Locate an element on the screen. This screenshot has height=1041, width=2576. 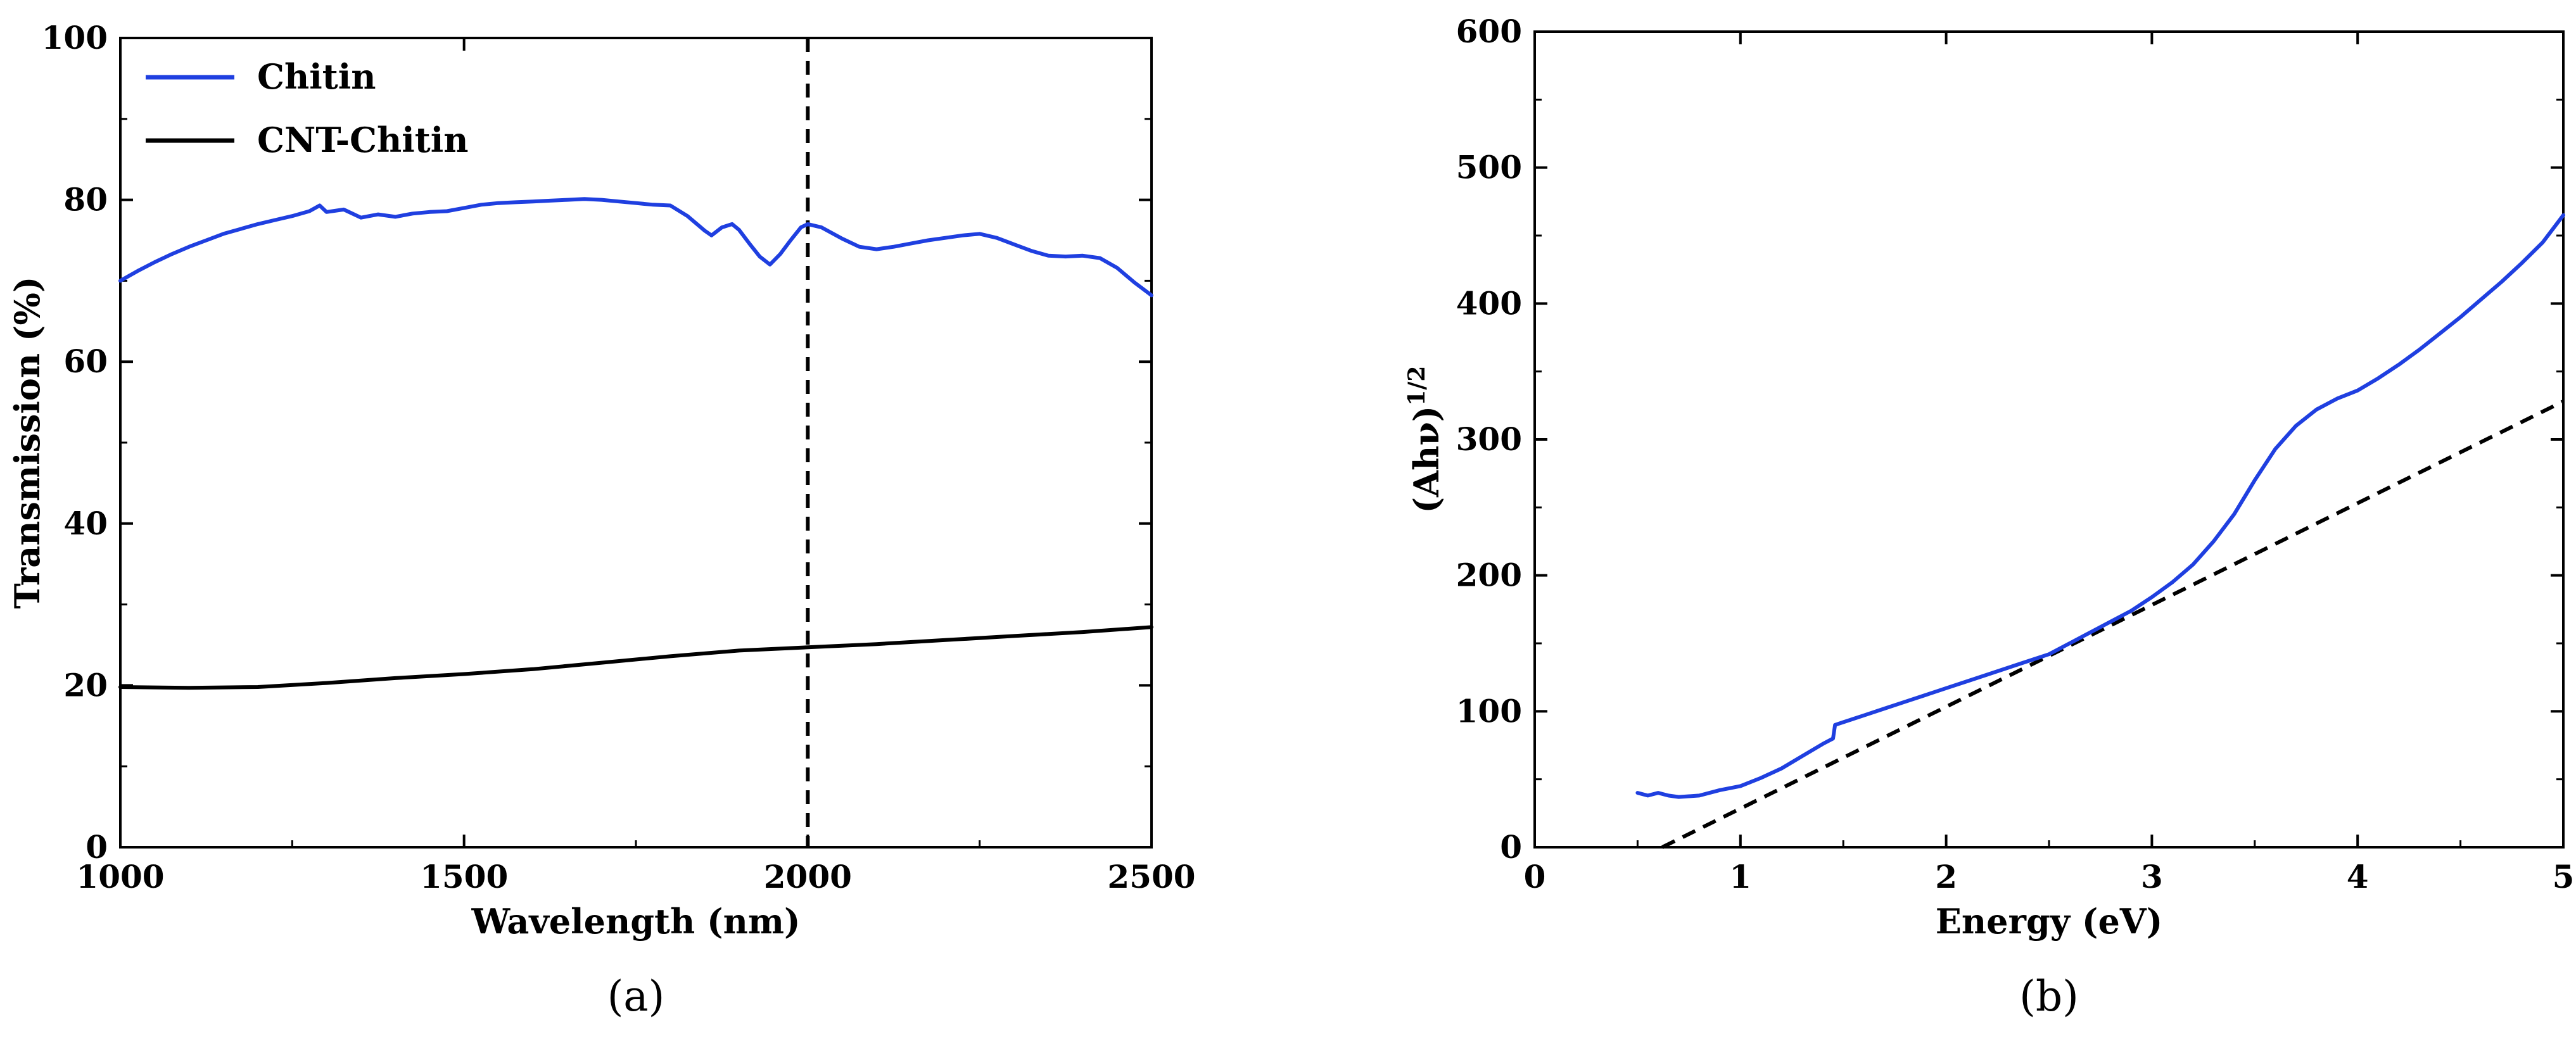
series-line-cnt-chitin is located at coordinates (635, 657).